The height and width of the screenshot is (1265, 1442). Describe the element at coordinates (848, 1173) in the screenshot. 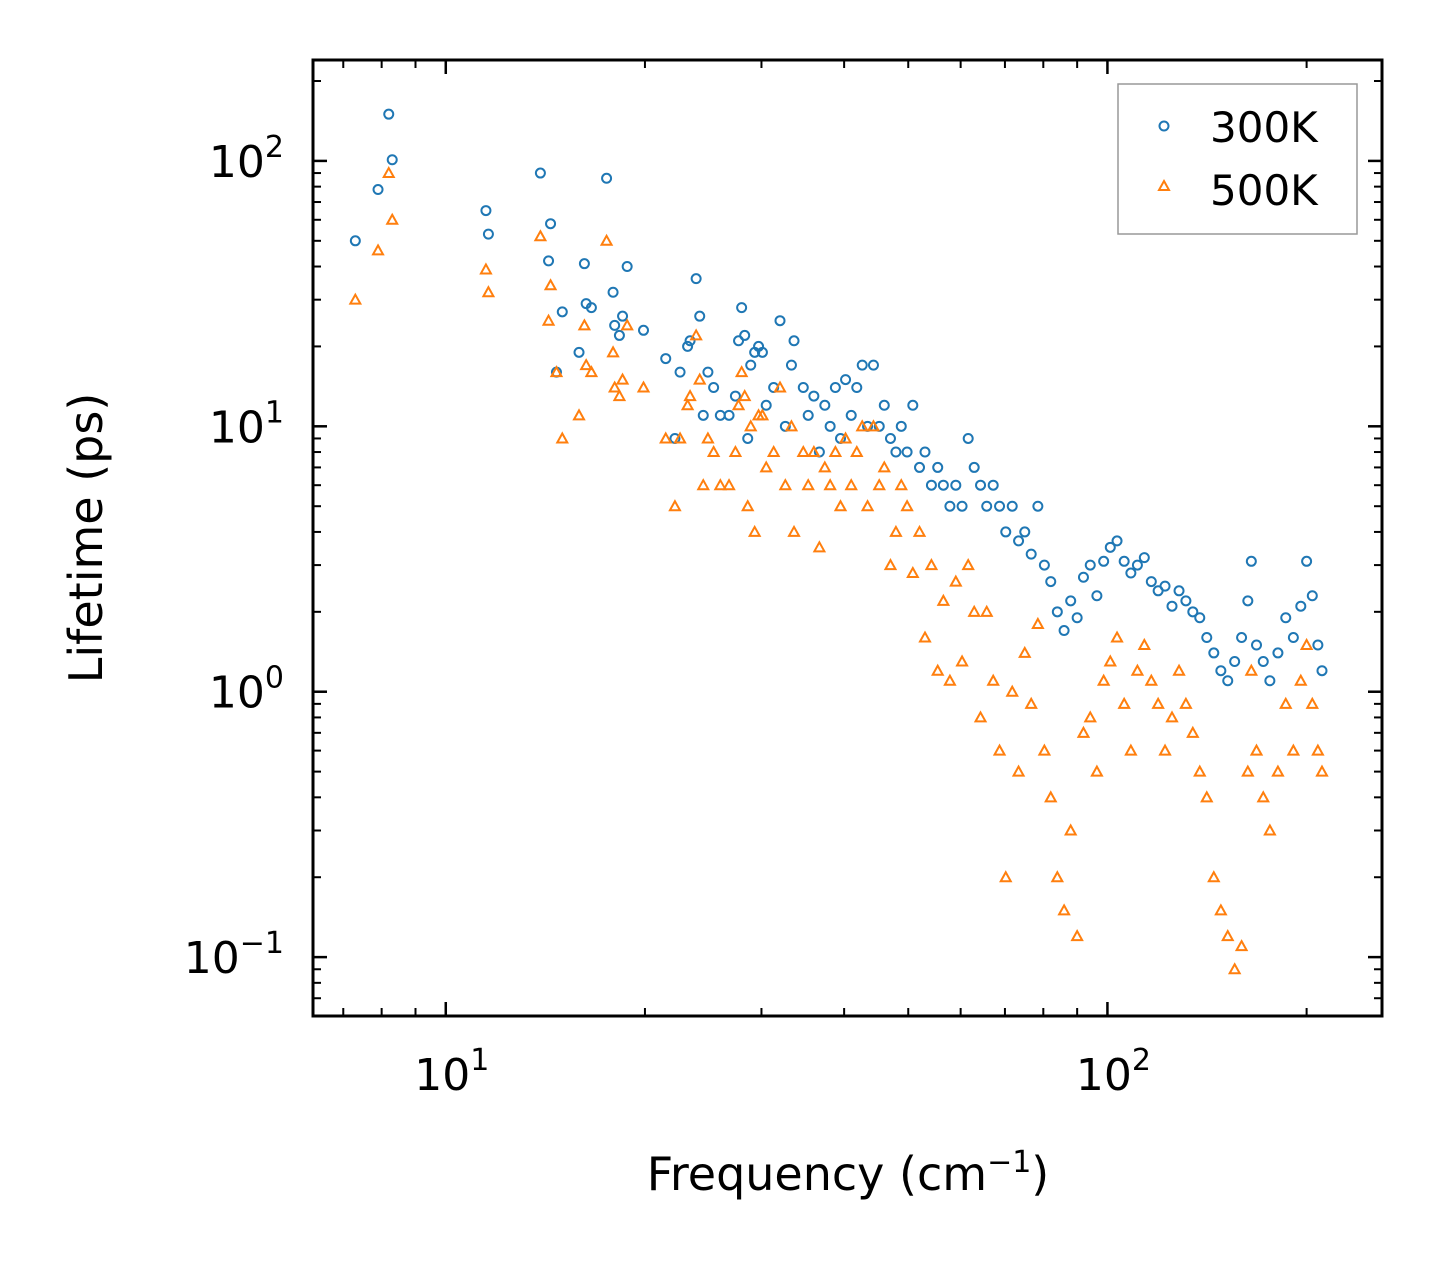

I see `x-axis-label: Frequency (cm−1)` at that location.